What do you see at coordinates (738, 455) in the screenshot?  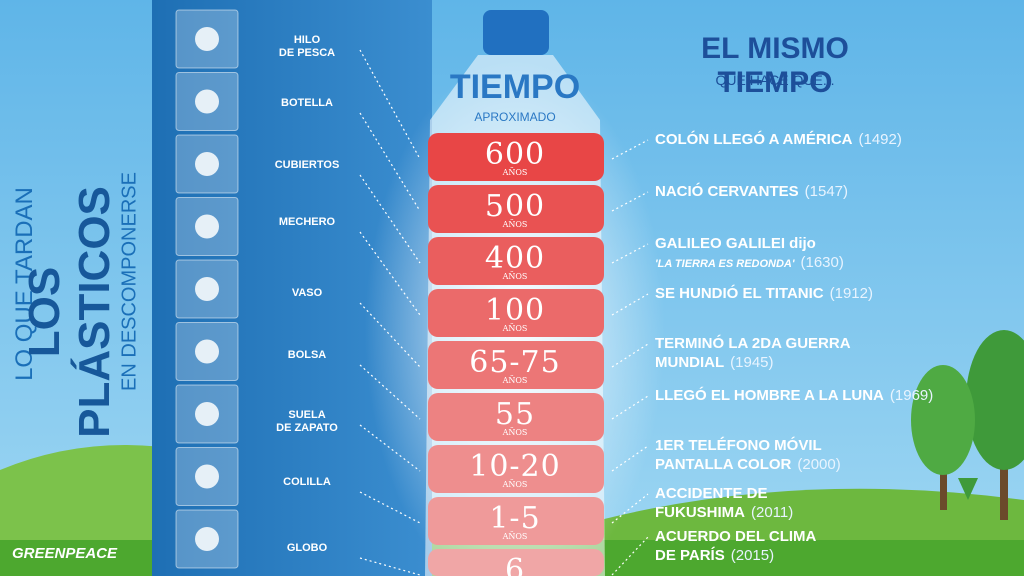 I see `event-text: 1ER TELÉFONO MÓVIL PANTALLA COLOR` at bounding box center [738, 455].